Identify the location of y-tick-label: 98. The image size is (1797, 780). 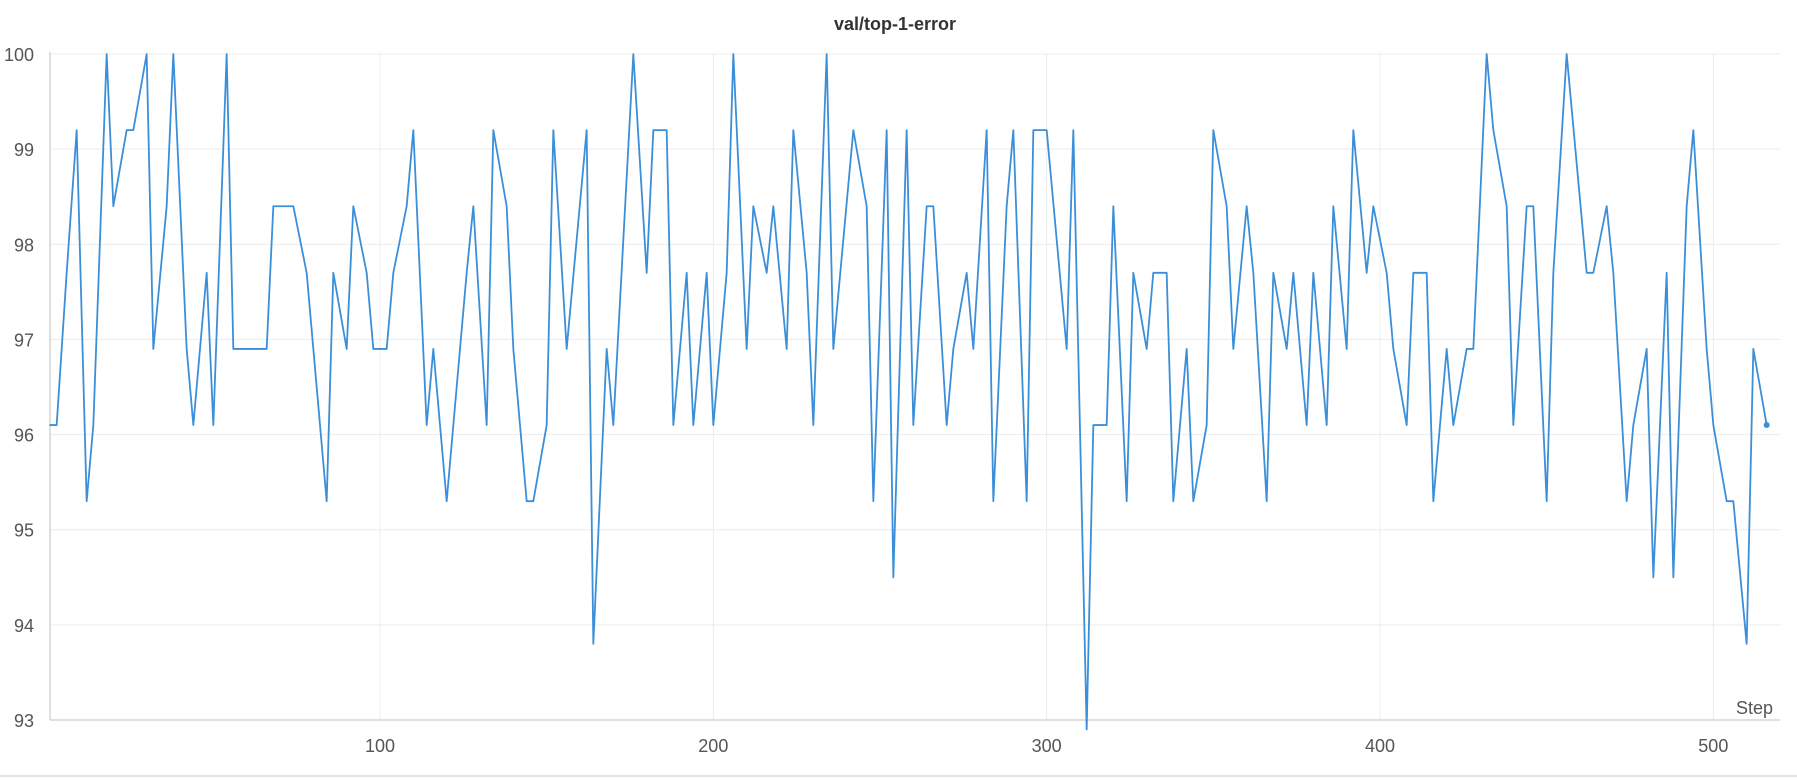
(24, 245).